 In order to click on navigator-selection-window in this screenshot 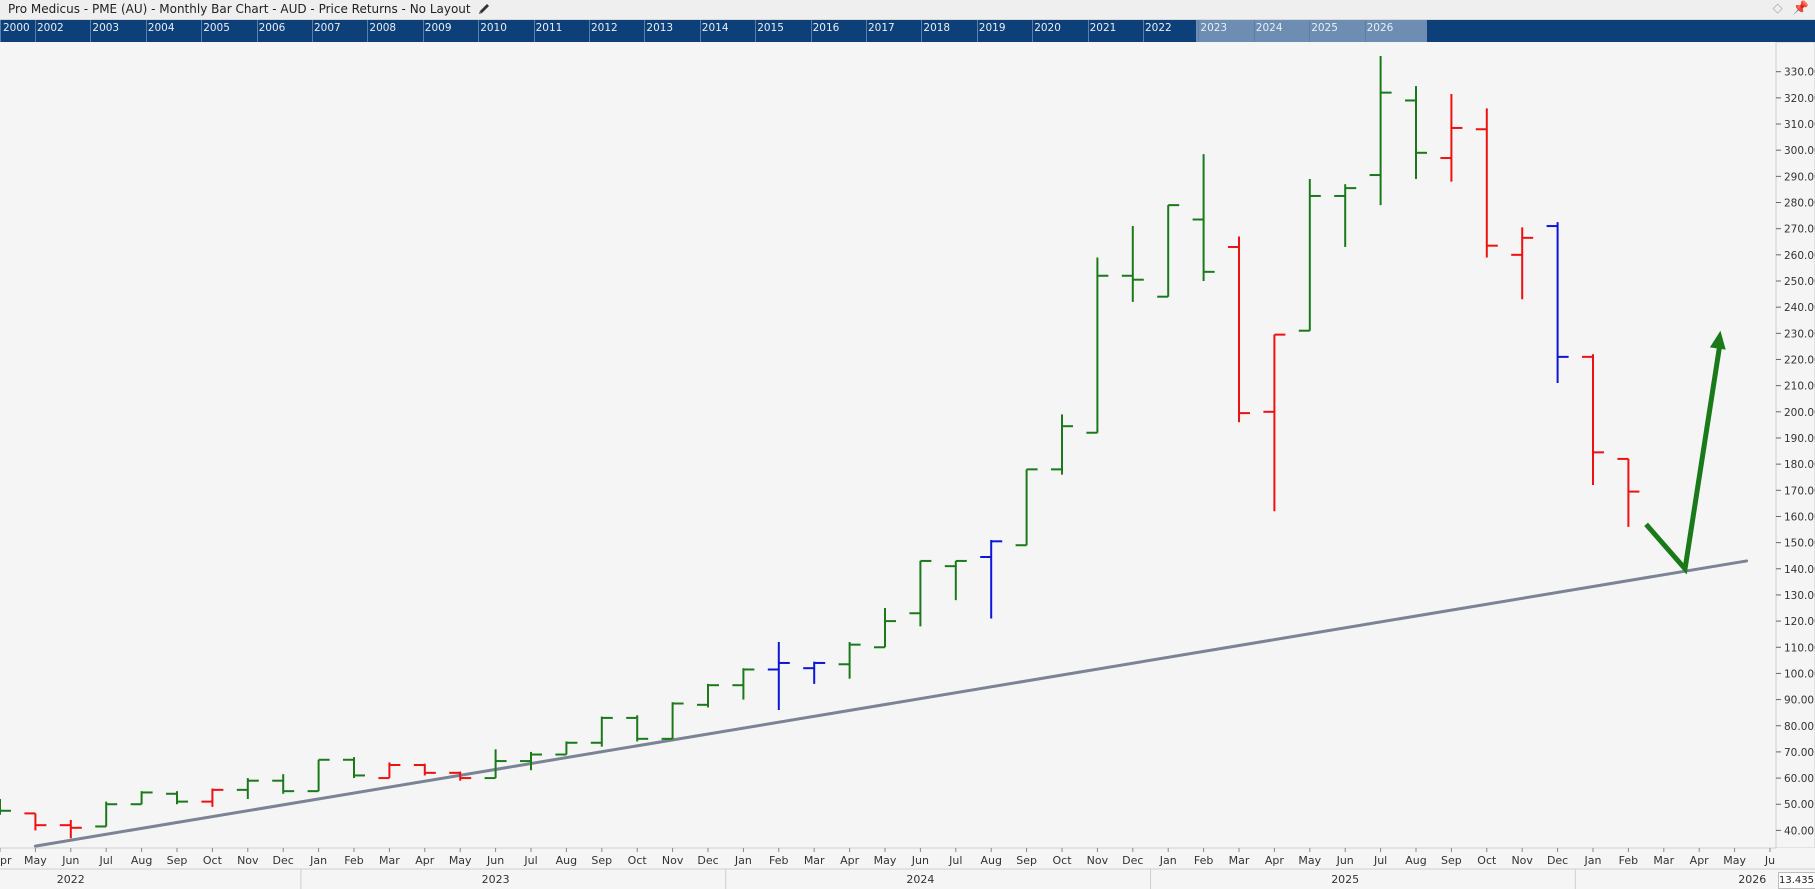, I will do `click(1311, 31)`.